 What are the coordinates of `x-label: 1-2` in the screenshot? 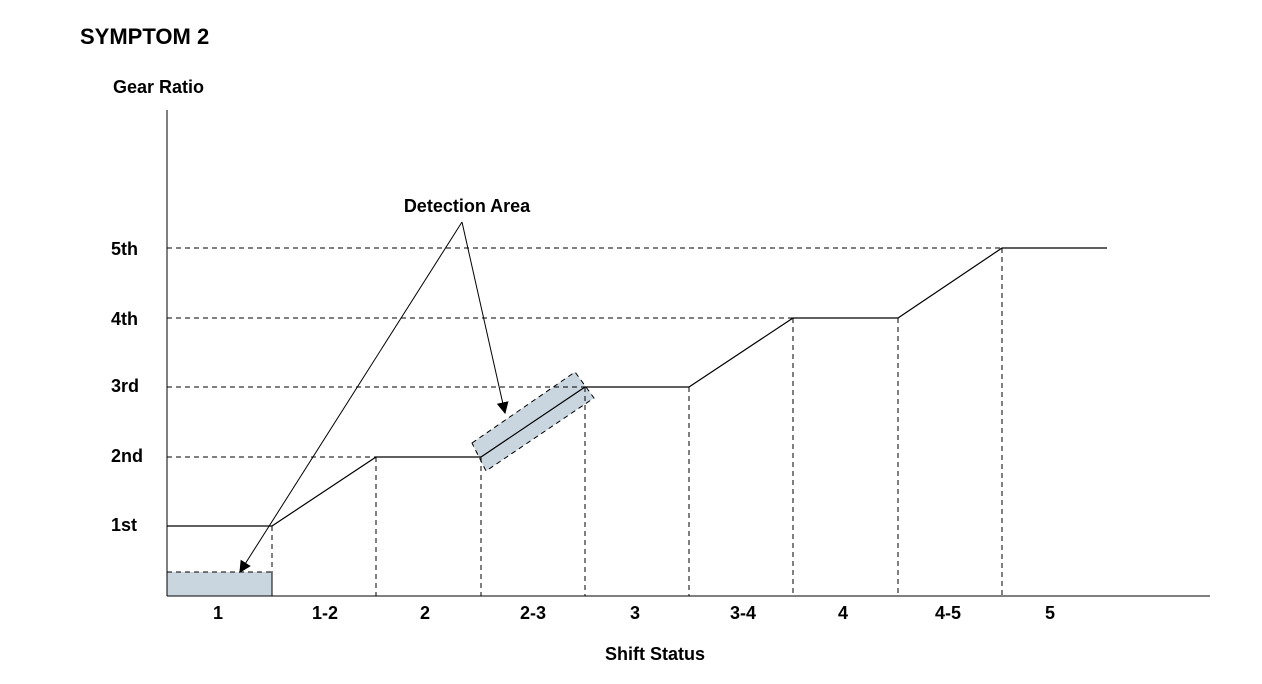 It's located at (325, 613).